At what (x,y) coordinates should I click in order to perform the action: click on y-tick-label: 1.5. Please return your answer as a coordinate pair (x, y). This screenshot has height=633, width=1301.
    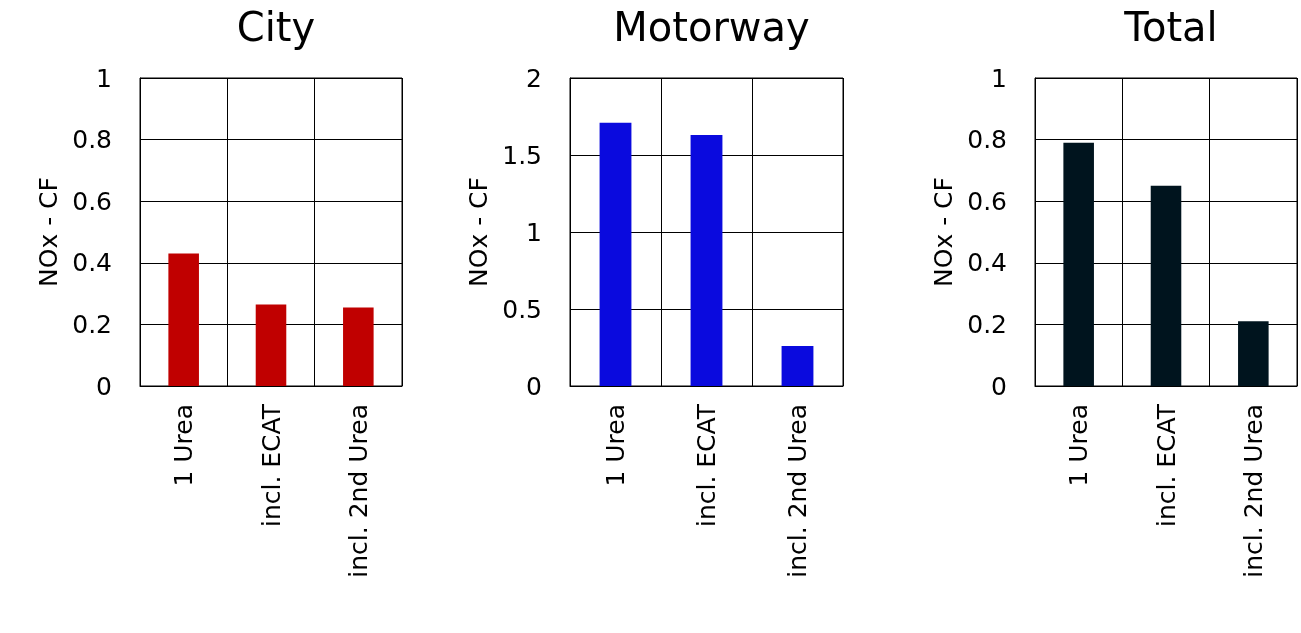
    Looking at the image, I should click on (522, 155).